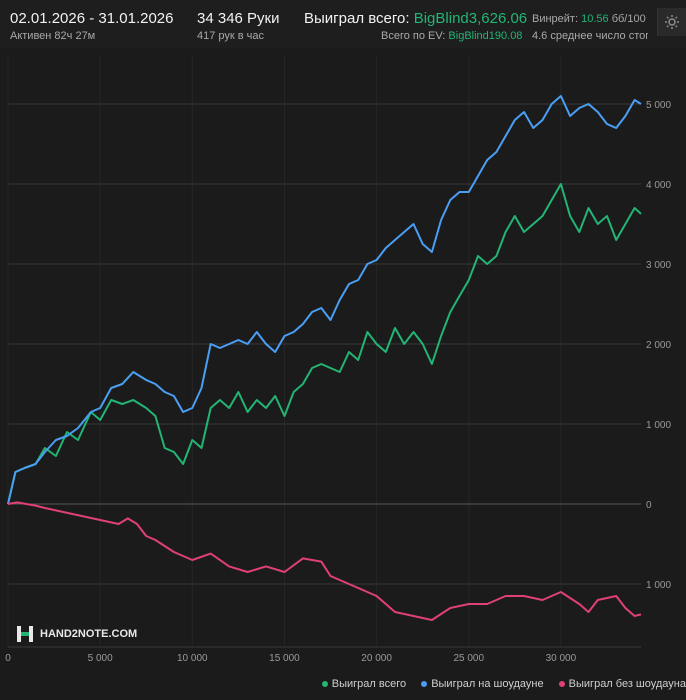 The image size is (686, 700). What do you see at coordinates (555, 19) in the screenshot?
I see `winrate-label: Винрейт:` at bounding box center [555, 19].